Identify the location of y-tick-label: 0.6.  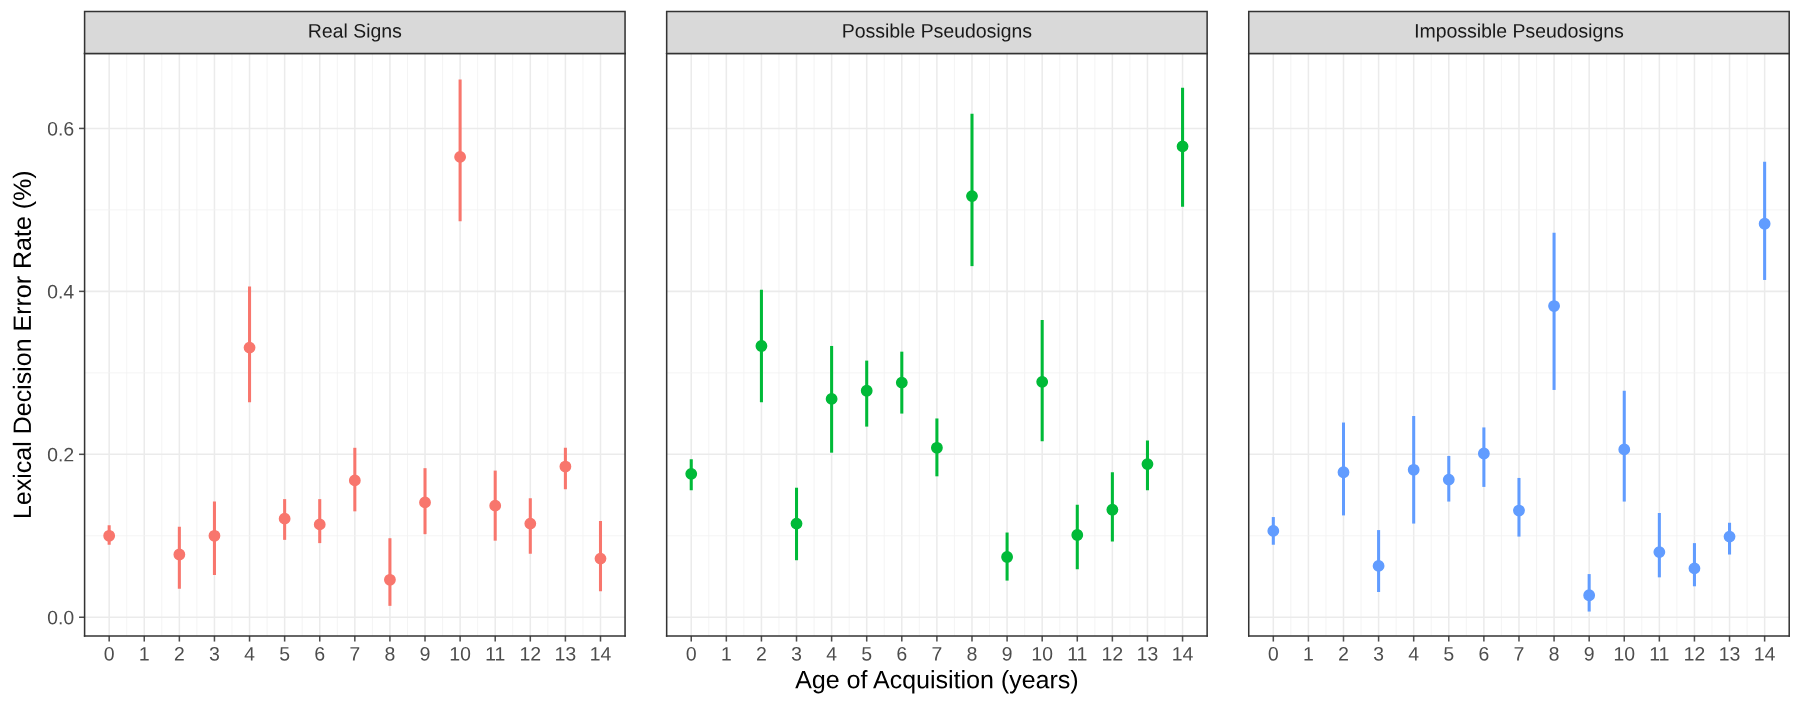
(60, 128).